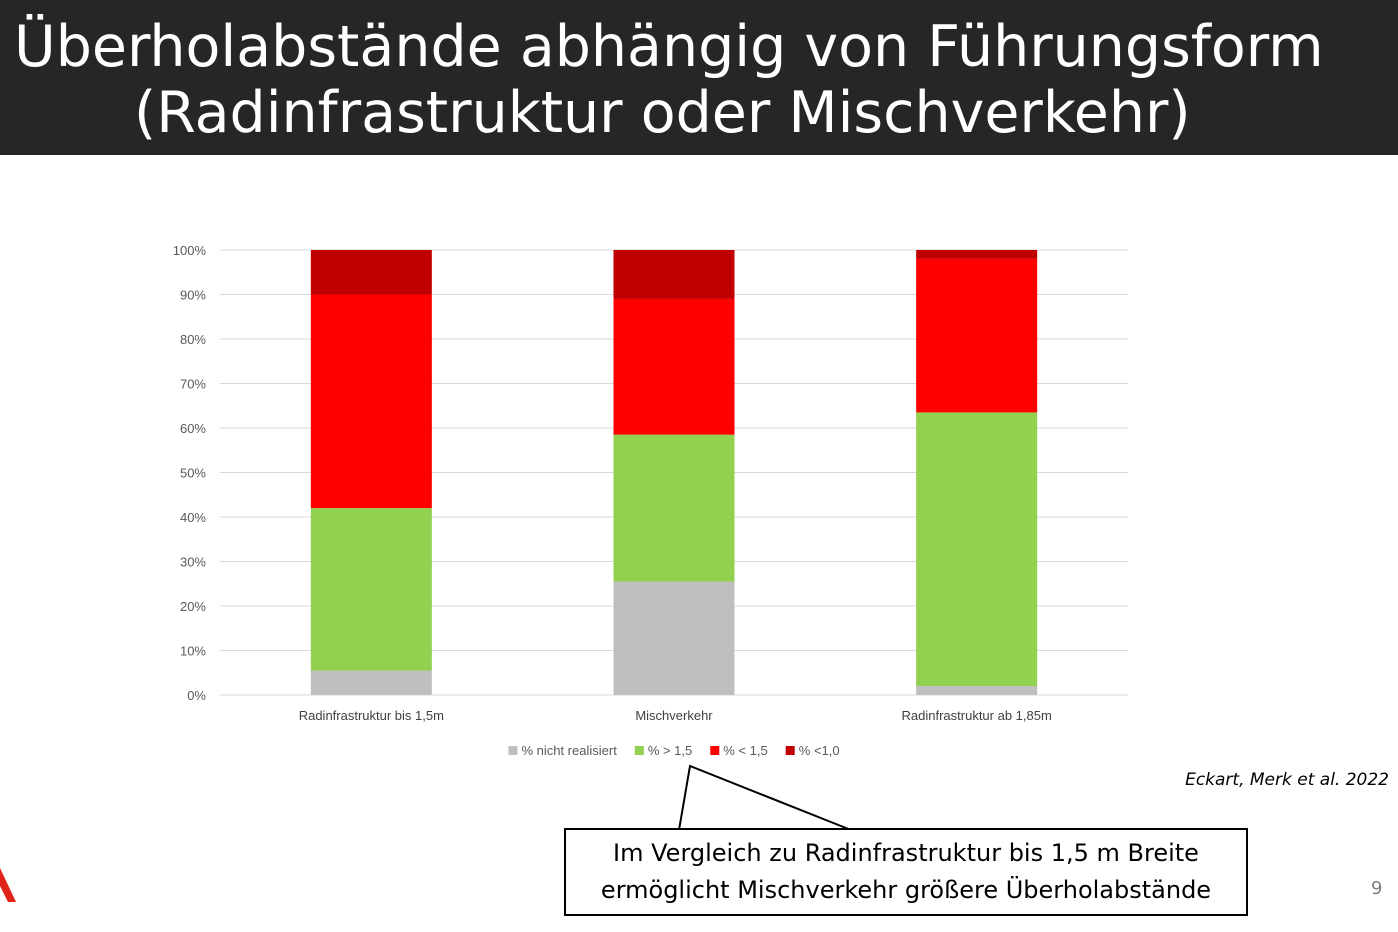 The image size is (1398, 932). I want to click on y-tick-label: 60%, so click(193, 428).